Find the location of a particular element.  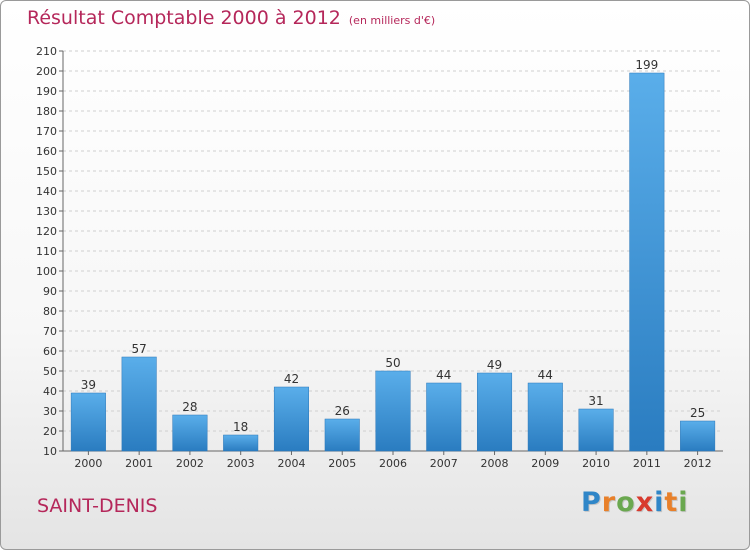

bar-2002 is located at coordinates (190, 433).